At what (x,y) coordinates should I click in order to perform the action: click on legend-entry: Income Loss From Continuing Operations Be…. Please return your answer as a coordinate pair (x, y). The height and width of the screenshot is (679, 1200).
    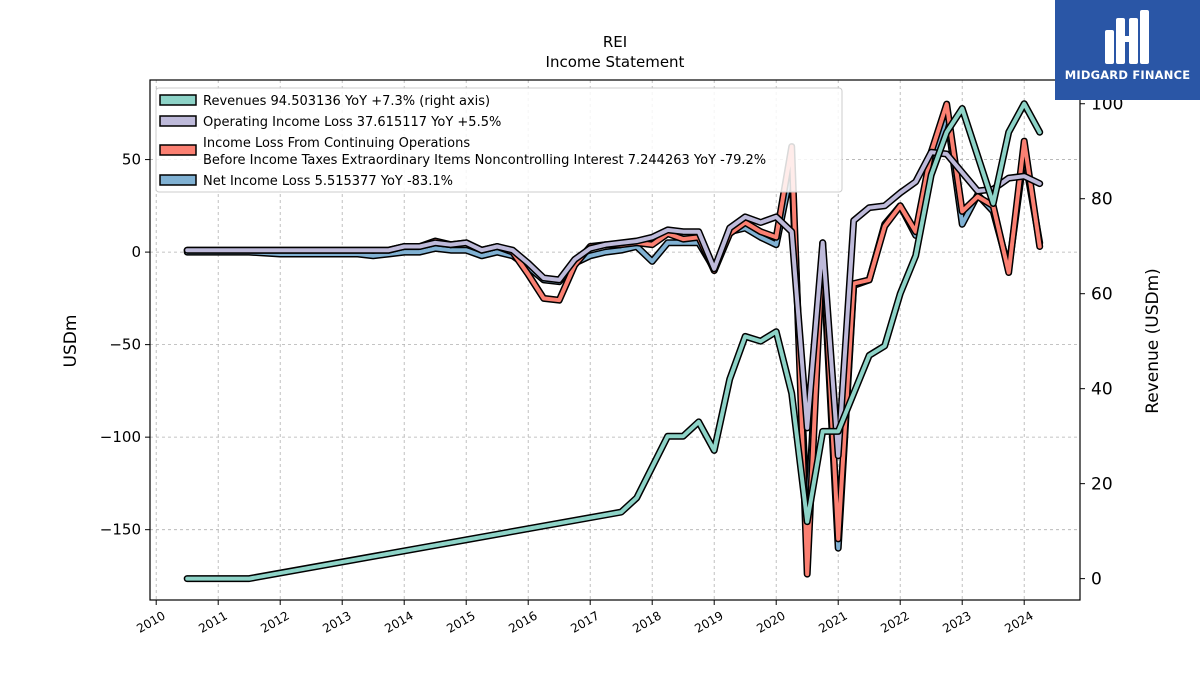
    Looking at the image, I should click on (462, 152).